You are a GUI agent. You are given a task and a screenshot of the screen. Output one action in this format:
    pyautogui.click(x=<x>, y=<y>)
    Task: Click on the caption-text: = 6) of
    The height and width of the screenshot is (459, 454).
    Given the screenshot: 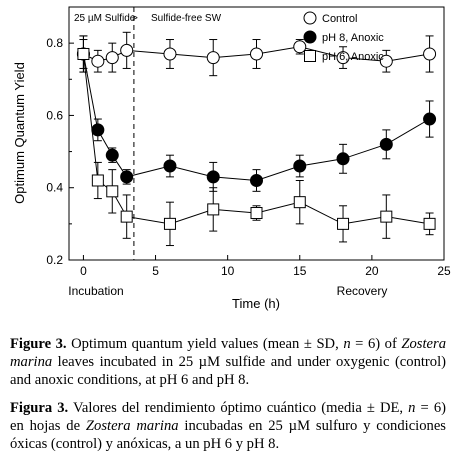 What is the action you would take?
    pyautogui.click(x=376, y=344)
    